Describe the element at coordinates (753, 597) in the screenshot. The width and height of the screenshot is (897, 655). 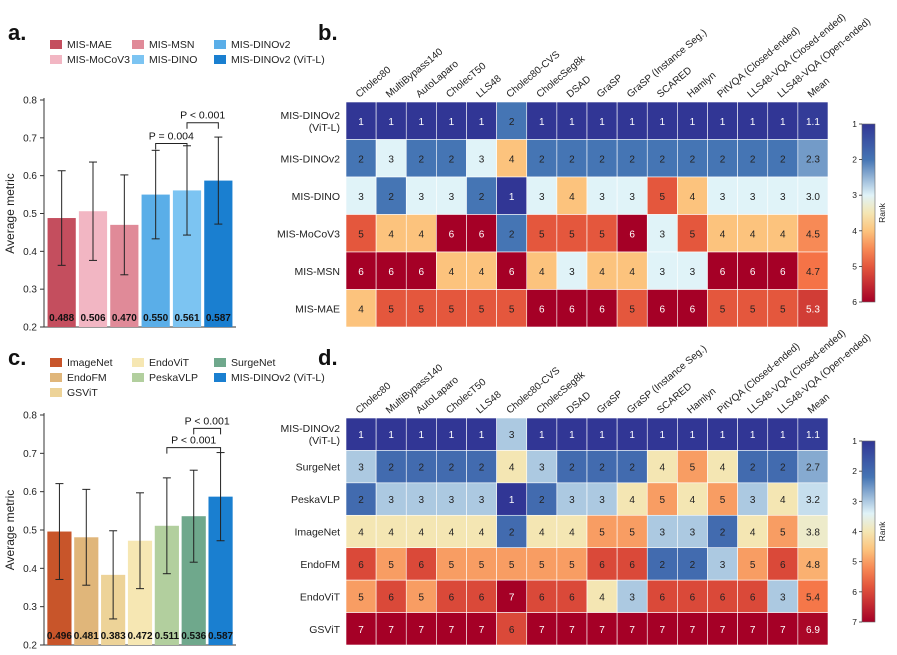
I see `d-cell-value-5-13: 6` at that location.